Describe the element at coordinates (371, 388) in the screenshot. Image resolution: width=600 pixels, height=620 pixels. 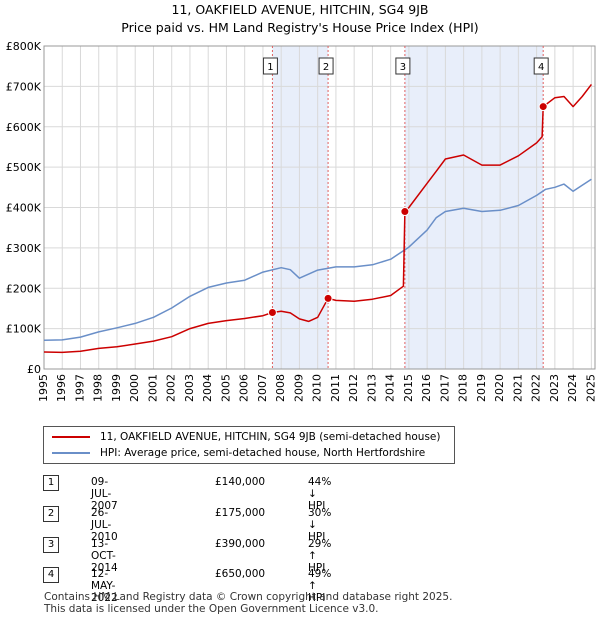
I see `x-tick-label: 2013` at that location.